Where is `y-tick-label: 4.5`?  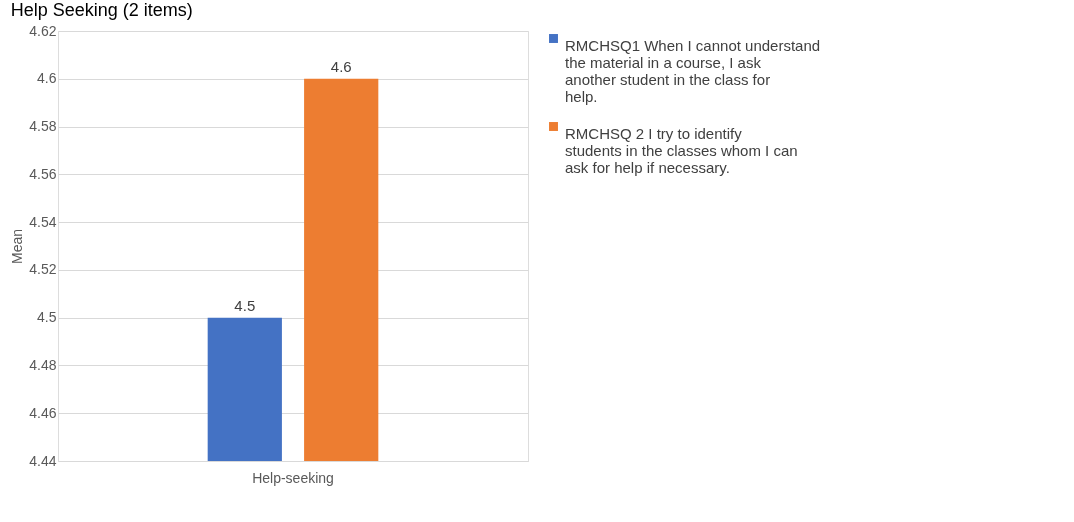 y-tick-label: 4.5 is located at coordinates (47, 317).